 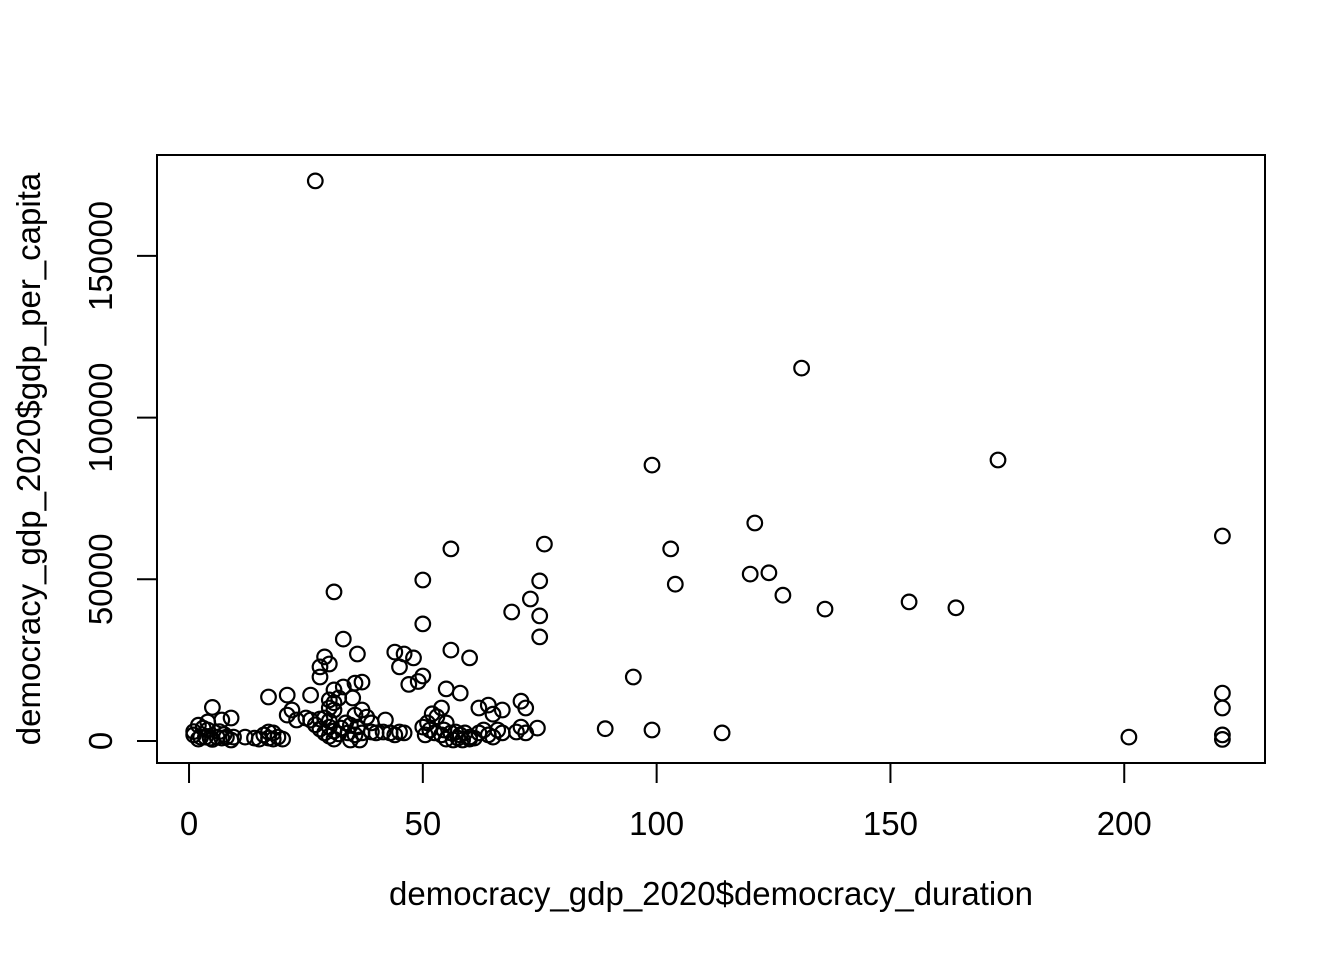 I want to click on y-tick-label: 150000, so click(x=100, y=256).